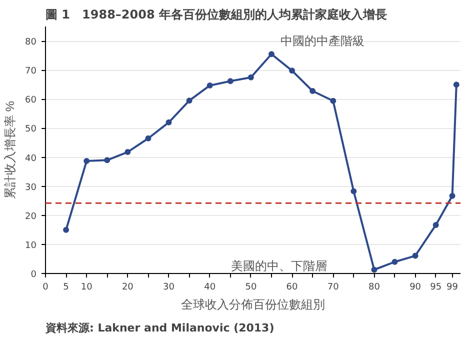 This screenshot has width=474, height=339. What do you see at coordinates (436, 287) in the screenshot?
I see `x-tick-label: 95` at bounding box center [436, 287].